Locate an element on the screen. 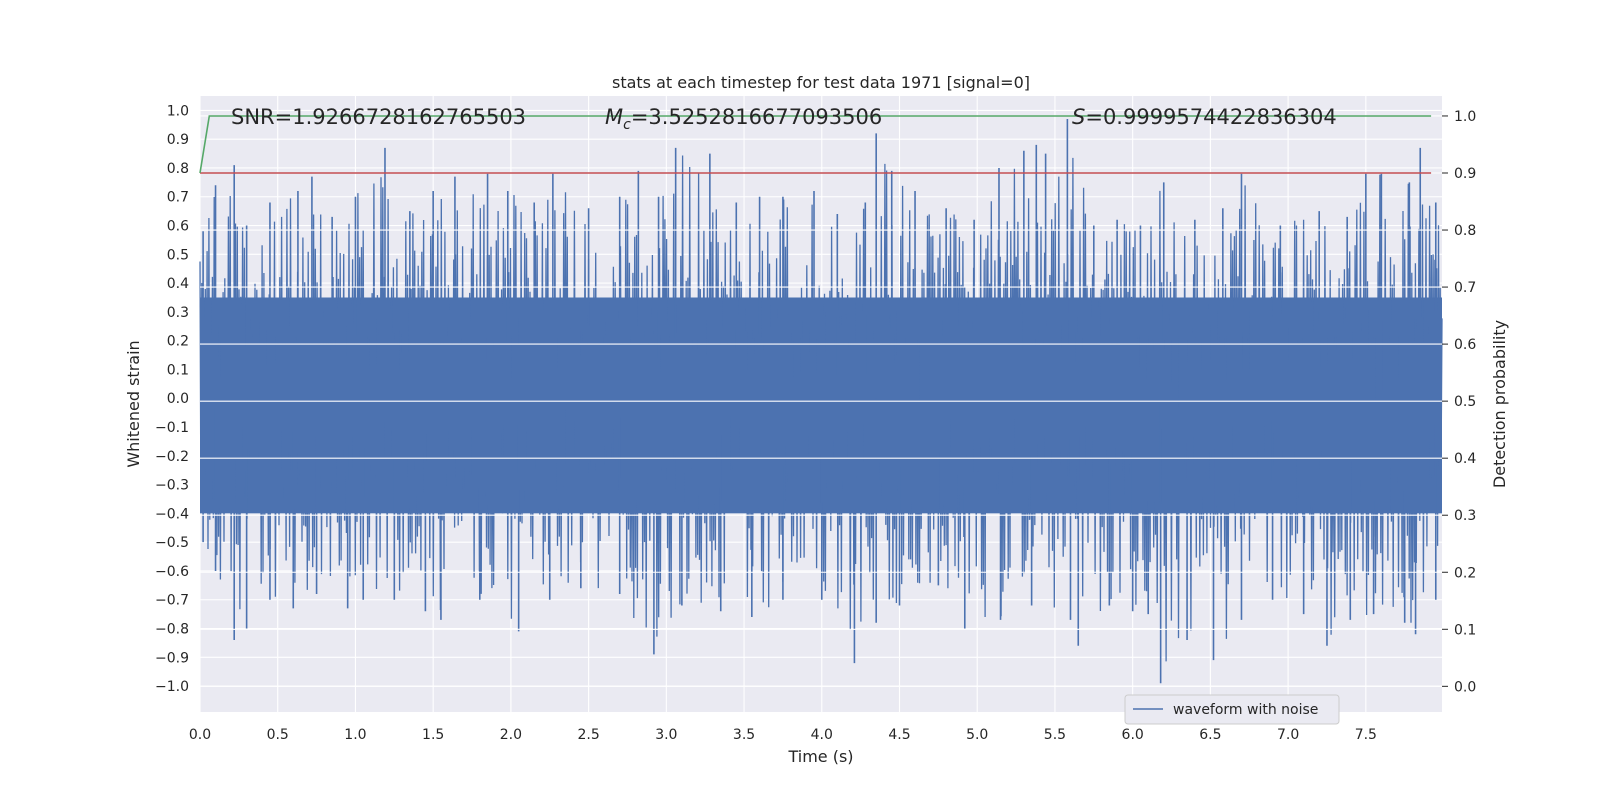 The width and height of the screenshot is (1600, 800). y-tick-label: 0.3 is located at coordinates (178, 313).